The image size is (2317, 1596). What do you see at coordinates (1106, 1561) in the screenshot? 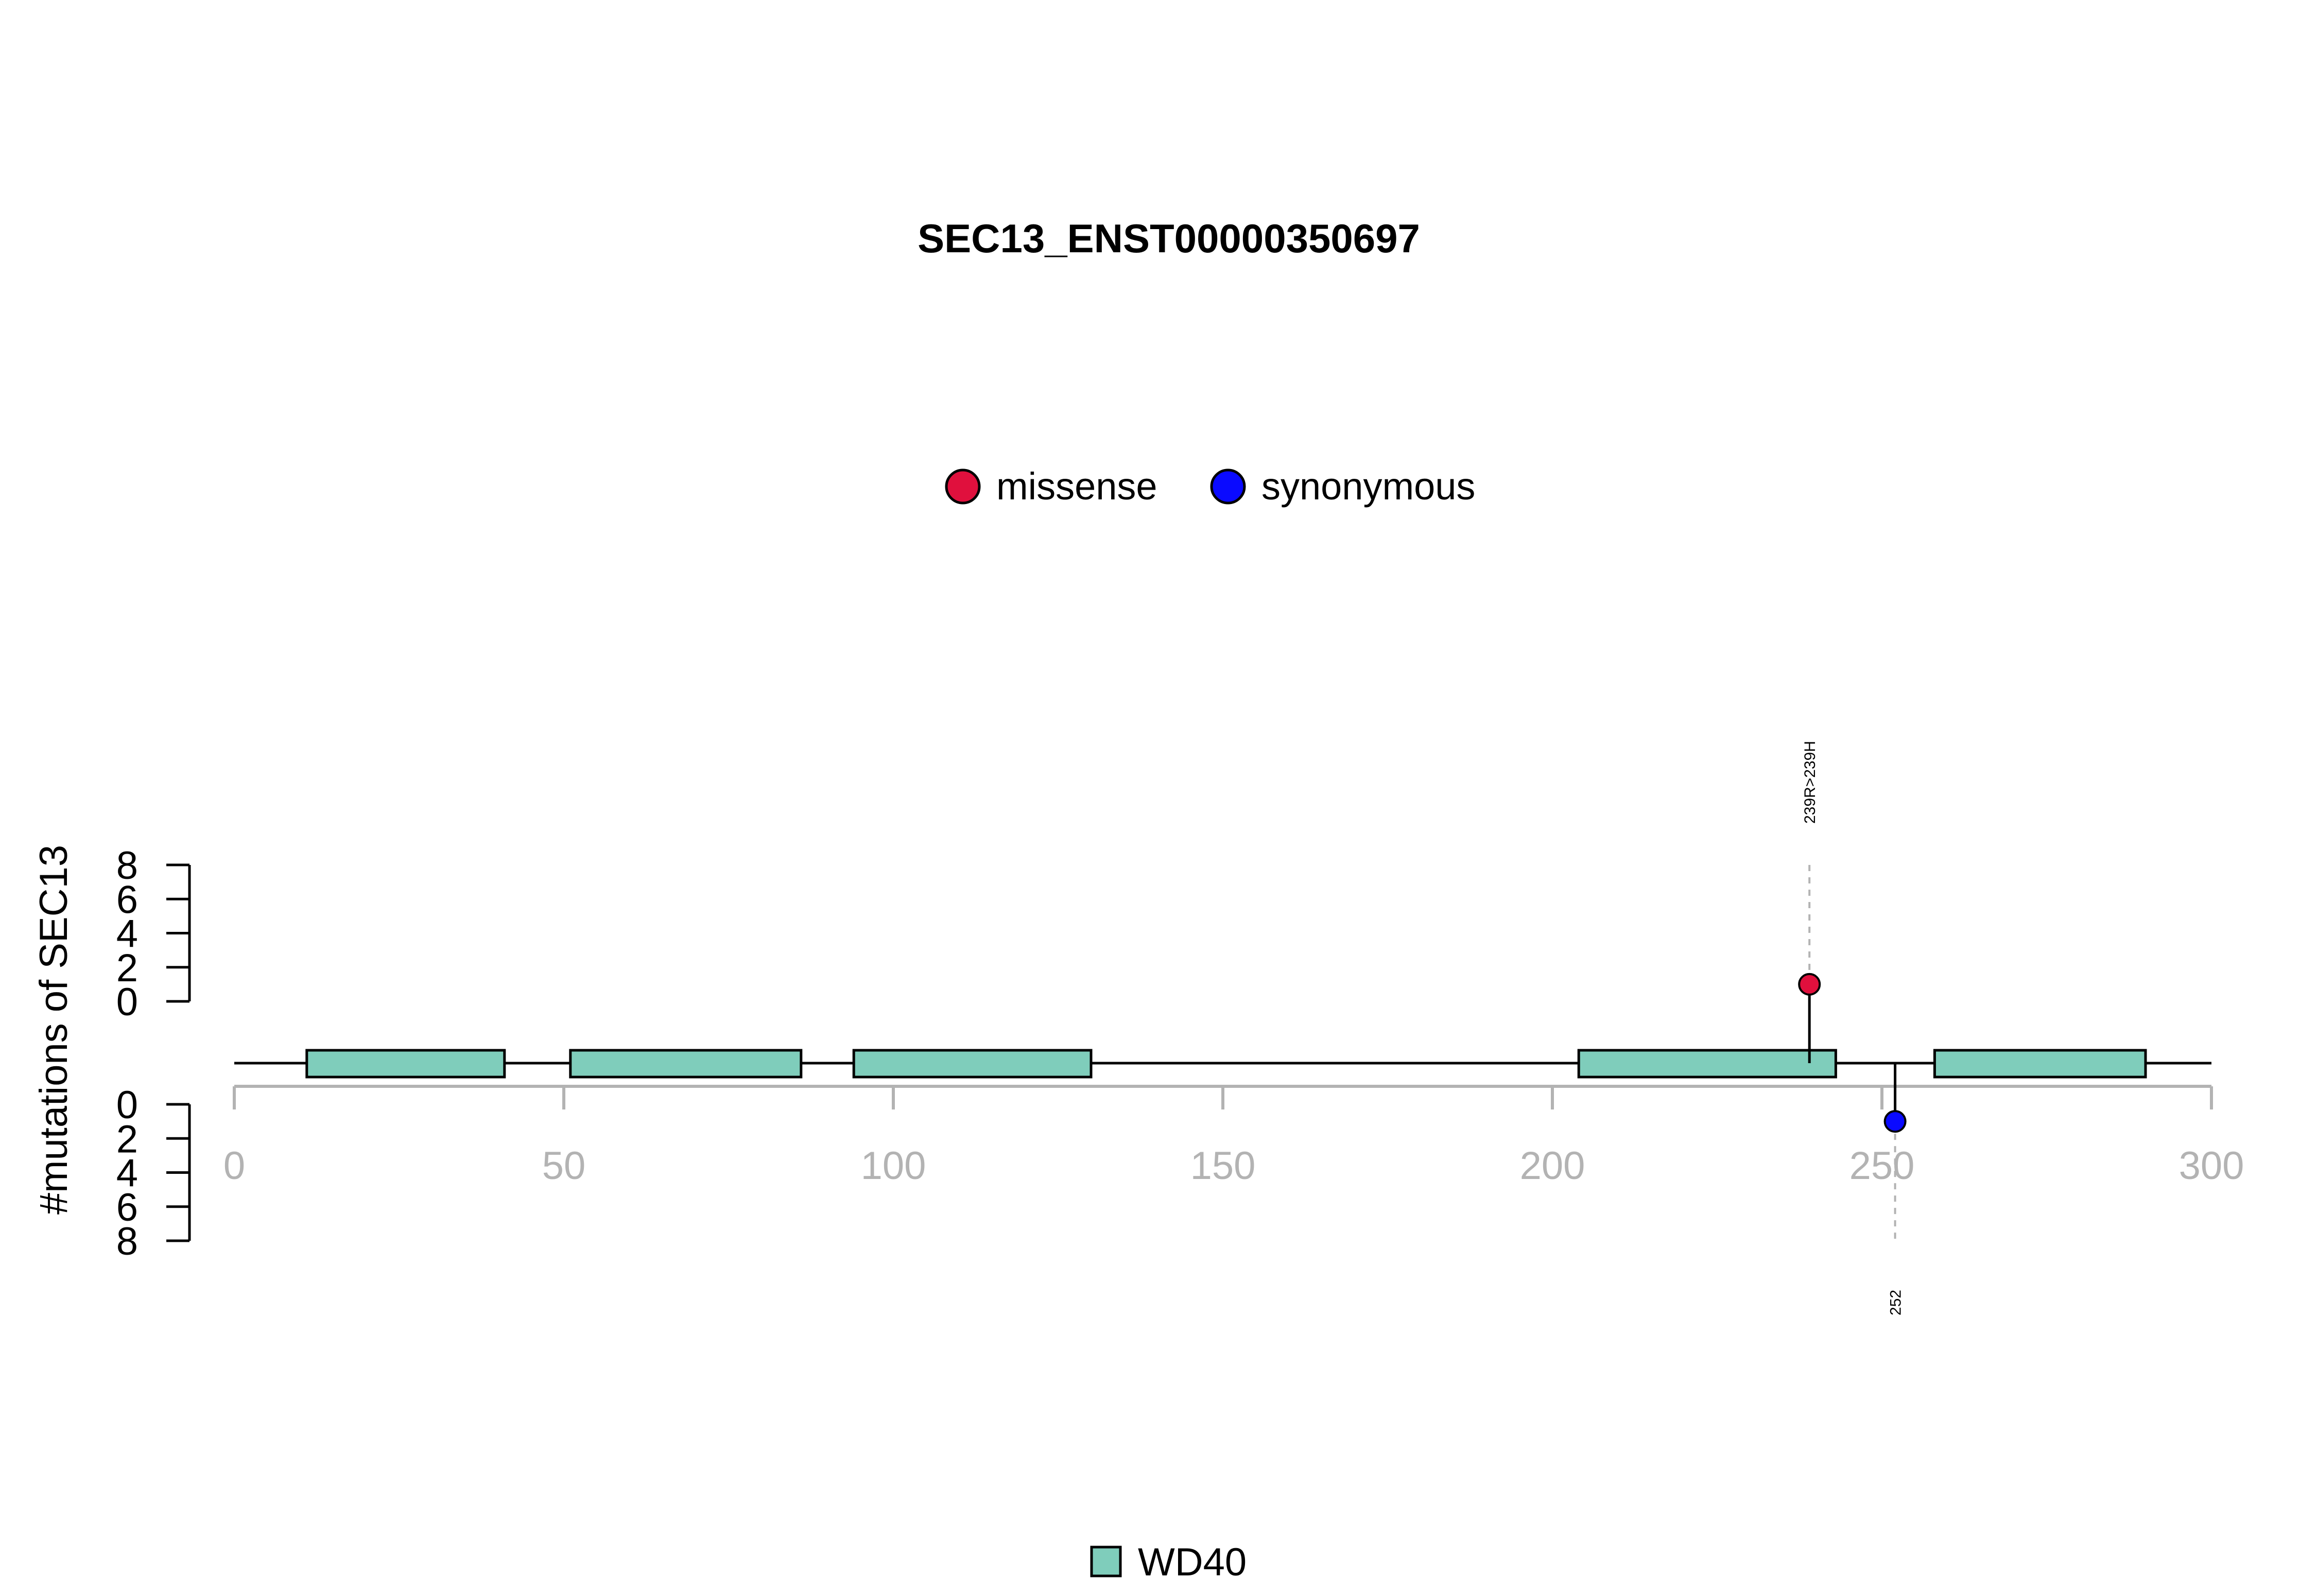
I see `domain-legend-swatch` at bounding box center [1106, 1561].